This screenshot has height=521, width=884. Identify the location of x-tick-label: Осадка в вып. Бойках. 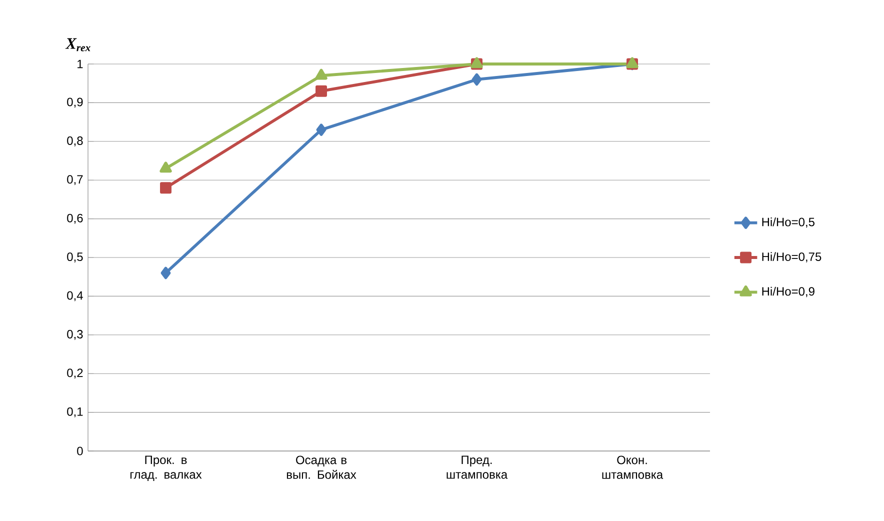
(321, 467).